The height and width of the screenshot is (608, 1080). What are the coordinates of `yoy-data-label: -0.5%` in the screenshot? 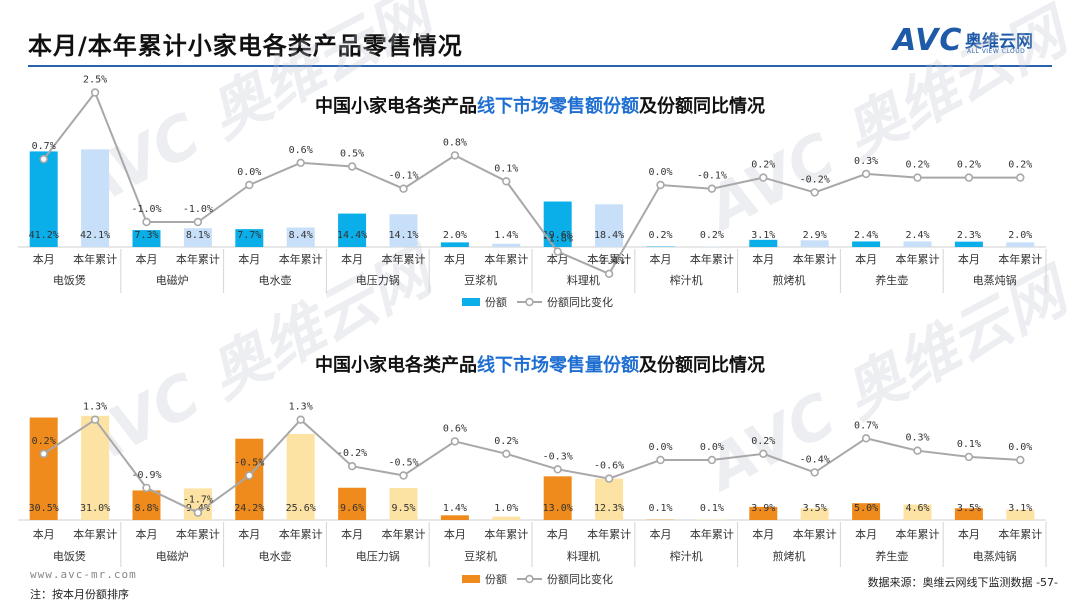 It's located at (249, 463).